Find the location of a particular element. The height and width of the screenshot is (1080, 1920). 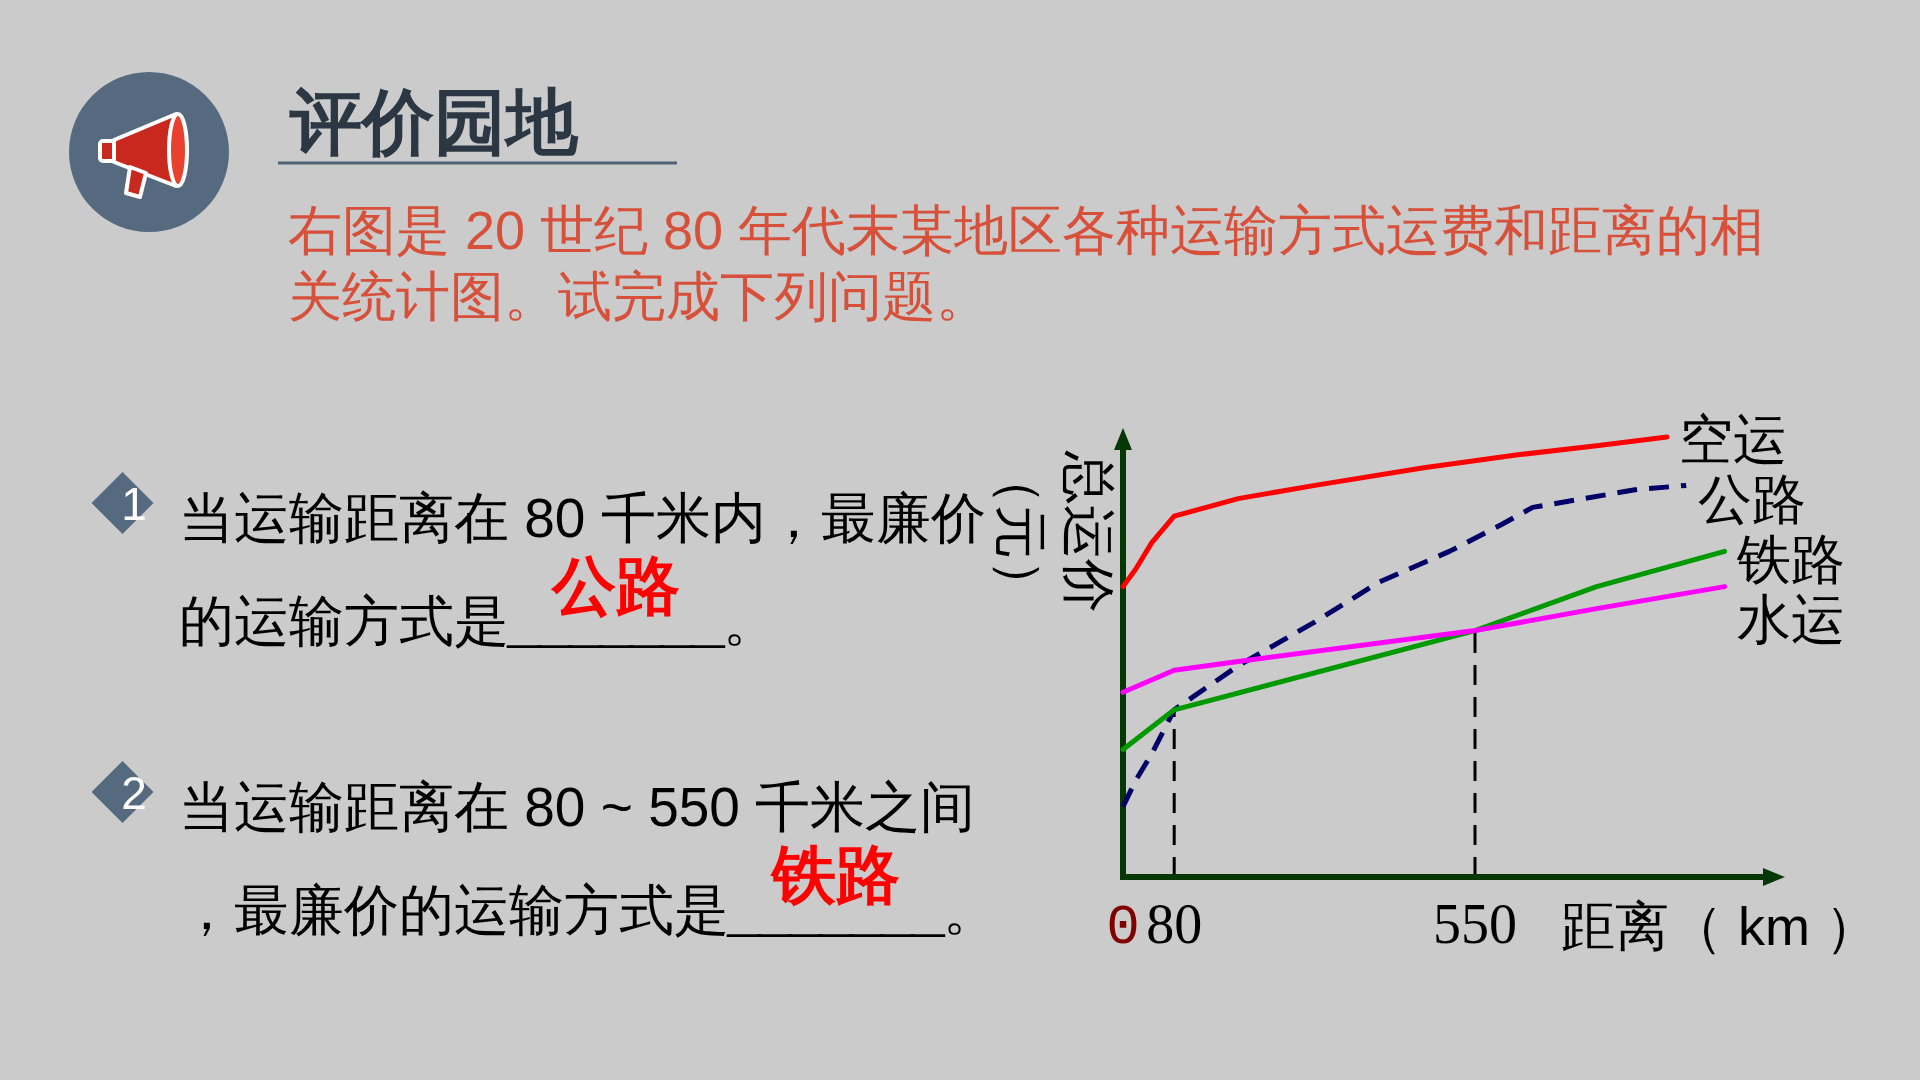

x-tick: 80 is located at coordinates (1174, 923).